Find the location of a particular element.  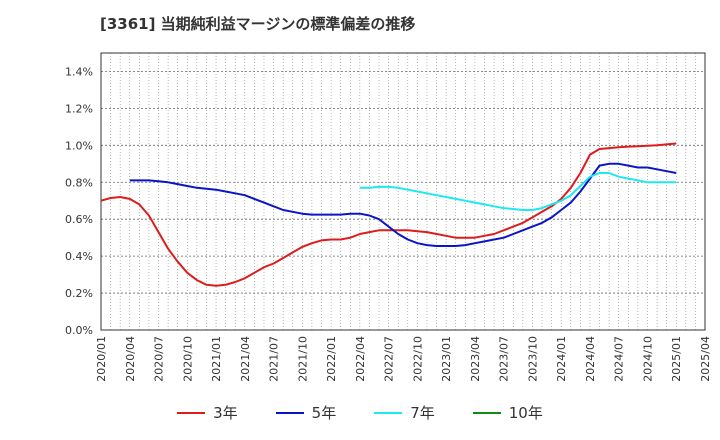

legend-item-series-3: 10年 is located at coordinates (507, 412).